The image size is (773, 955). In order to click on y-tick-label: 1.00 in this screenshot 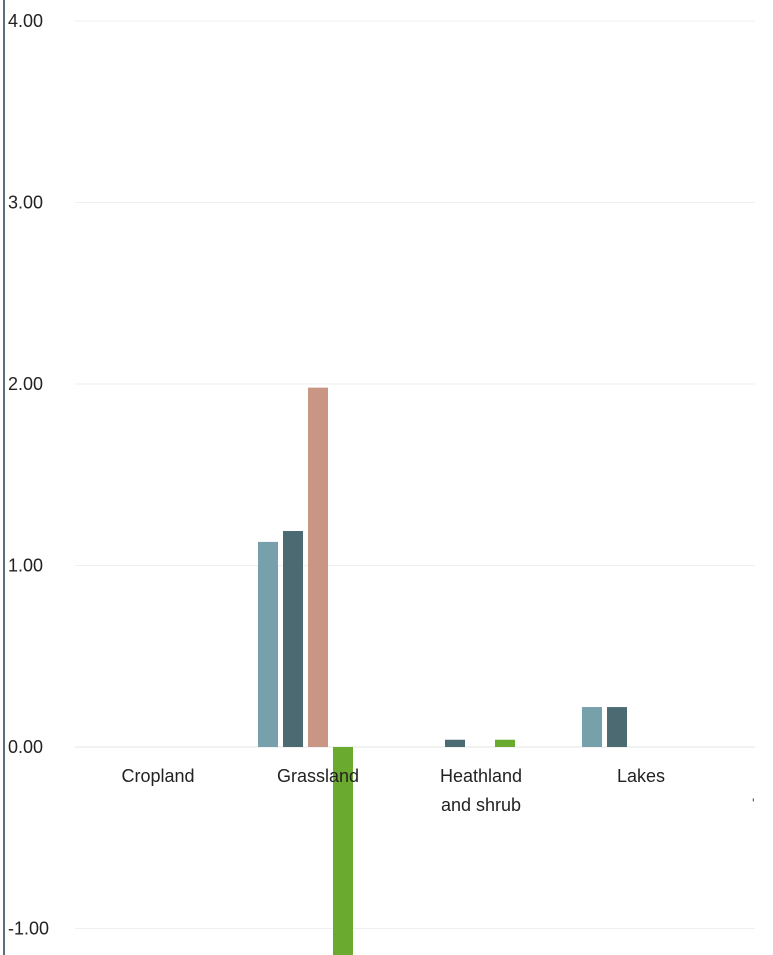, I will do `click(25, 566)`.